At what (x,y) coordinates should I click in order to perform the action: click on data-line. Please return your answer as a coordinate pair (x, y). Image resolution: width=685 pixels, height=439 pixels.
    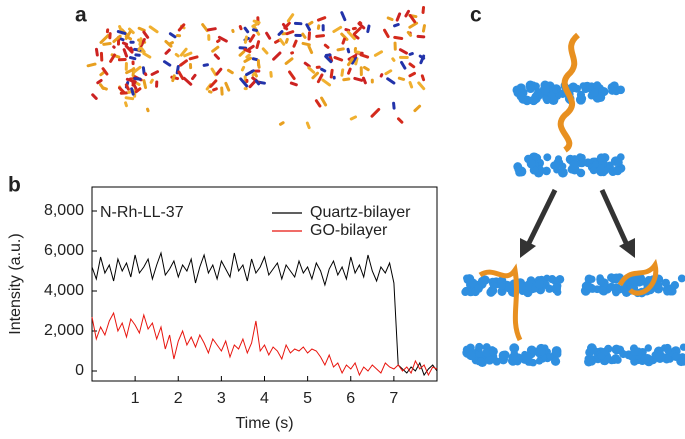
    Looking at the image, I should click on (264, 344).